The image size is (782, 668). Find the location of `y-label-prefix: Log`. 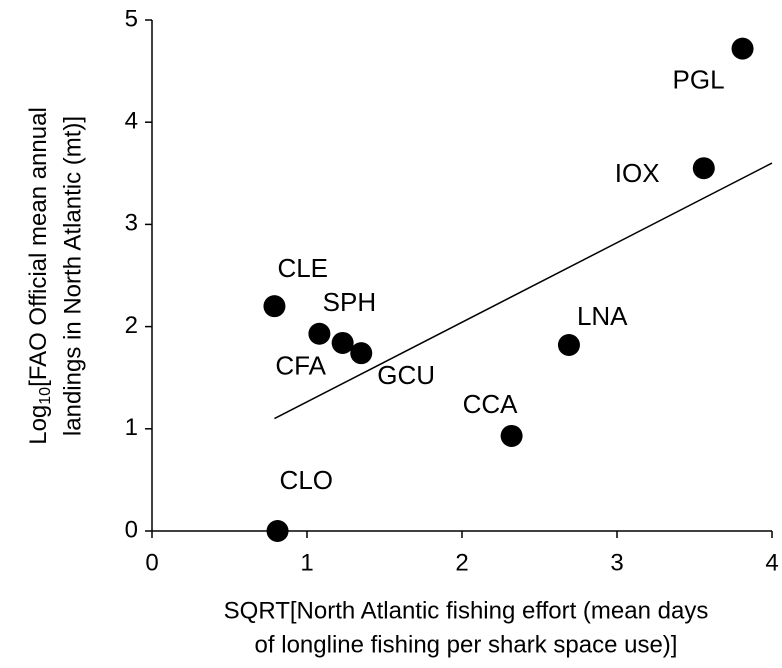

y-label-prefix: Log is located at coordinates (38, 425).